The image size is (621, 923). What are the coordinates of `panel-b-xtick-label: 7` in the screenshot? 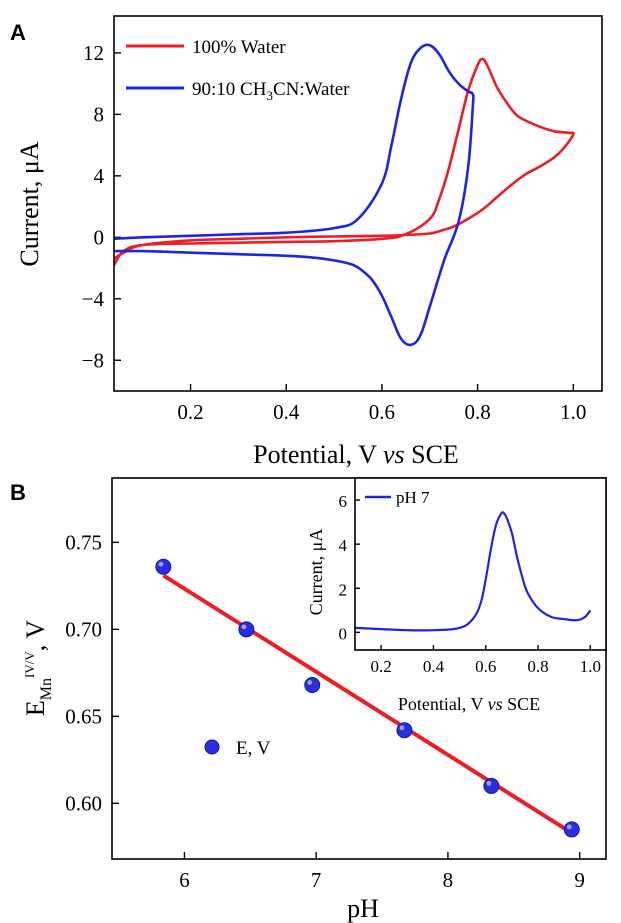 It's located at (316, 880).